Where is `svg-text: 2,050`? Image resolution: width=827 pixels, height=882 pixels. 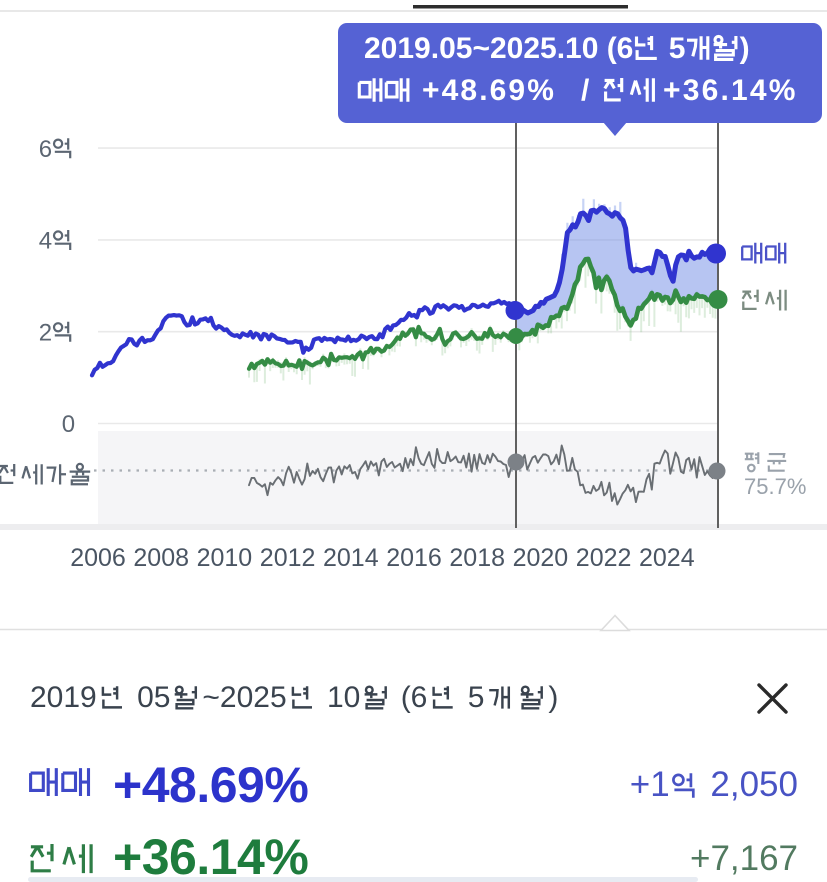 svg-text: 2,050 is located at coordinates (754, 784).